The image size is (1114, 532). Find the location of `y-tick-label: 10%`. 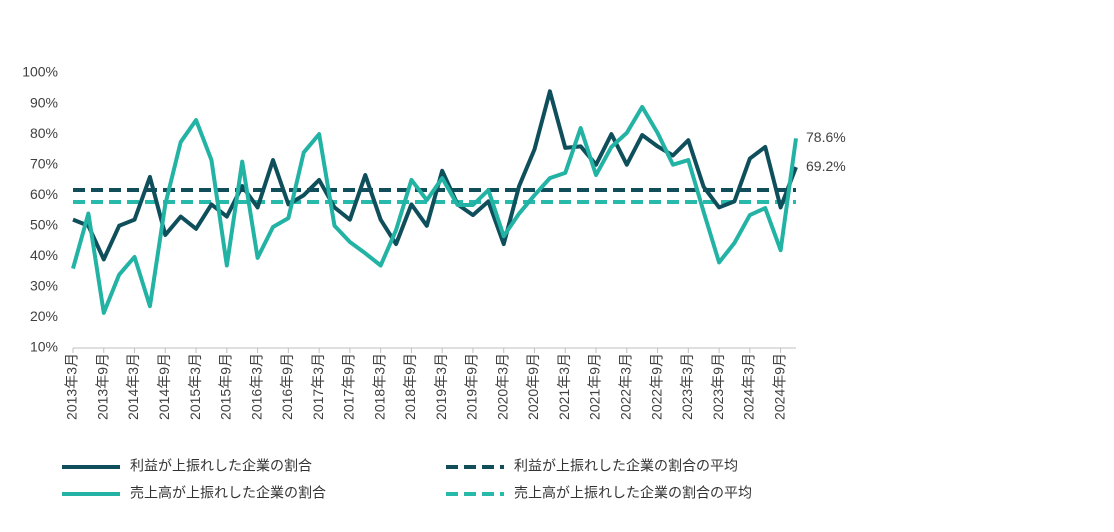

y-tick-label: 10% is located at coordinates (44, 347).